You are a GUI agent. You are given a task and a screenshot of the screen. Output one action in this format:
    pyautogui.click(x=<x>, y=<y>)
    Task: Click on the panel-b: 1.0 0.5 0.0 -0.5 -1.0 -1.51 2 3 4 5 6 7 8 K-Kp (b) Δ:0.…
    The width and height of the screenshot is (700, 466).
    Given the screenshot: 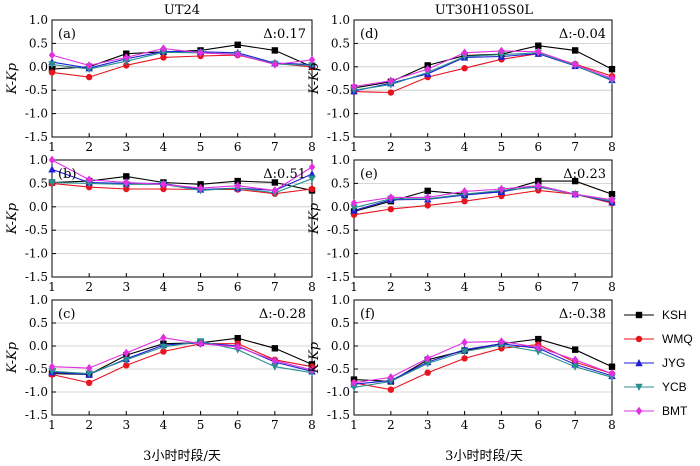 What is the action you would take?
    pyautogui.click(x=160, y=223)
    